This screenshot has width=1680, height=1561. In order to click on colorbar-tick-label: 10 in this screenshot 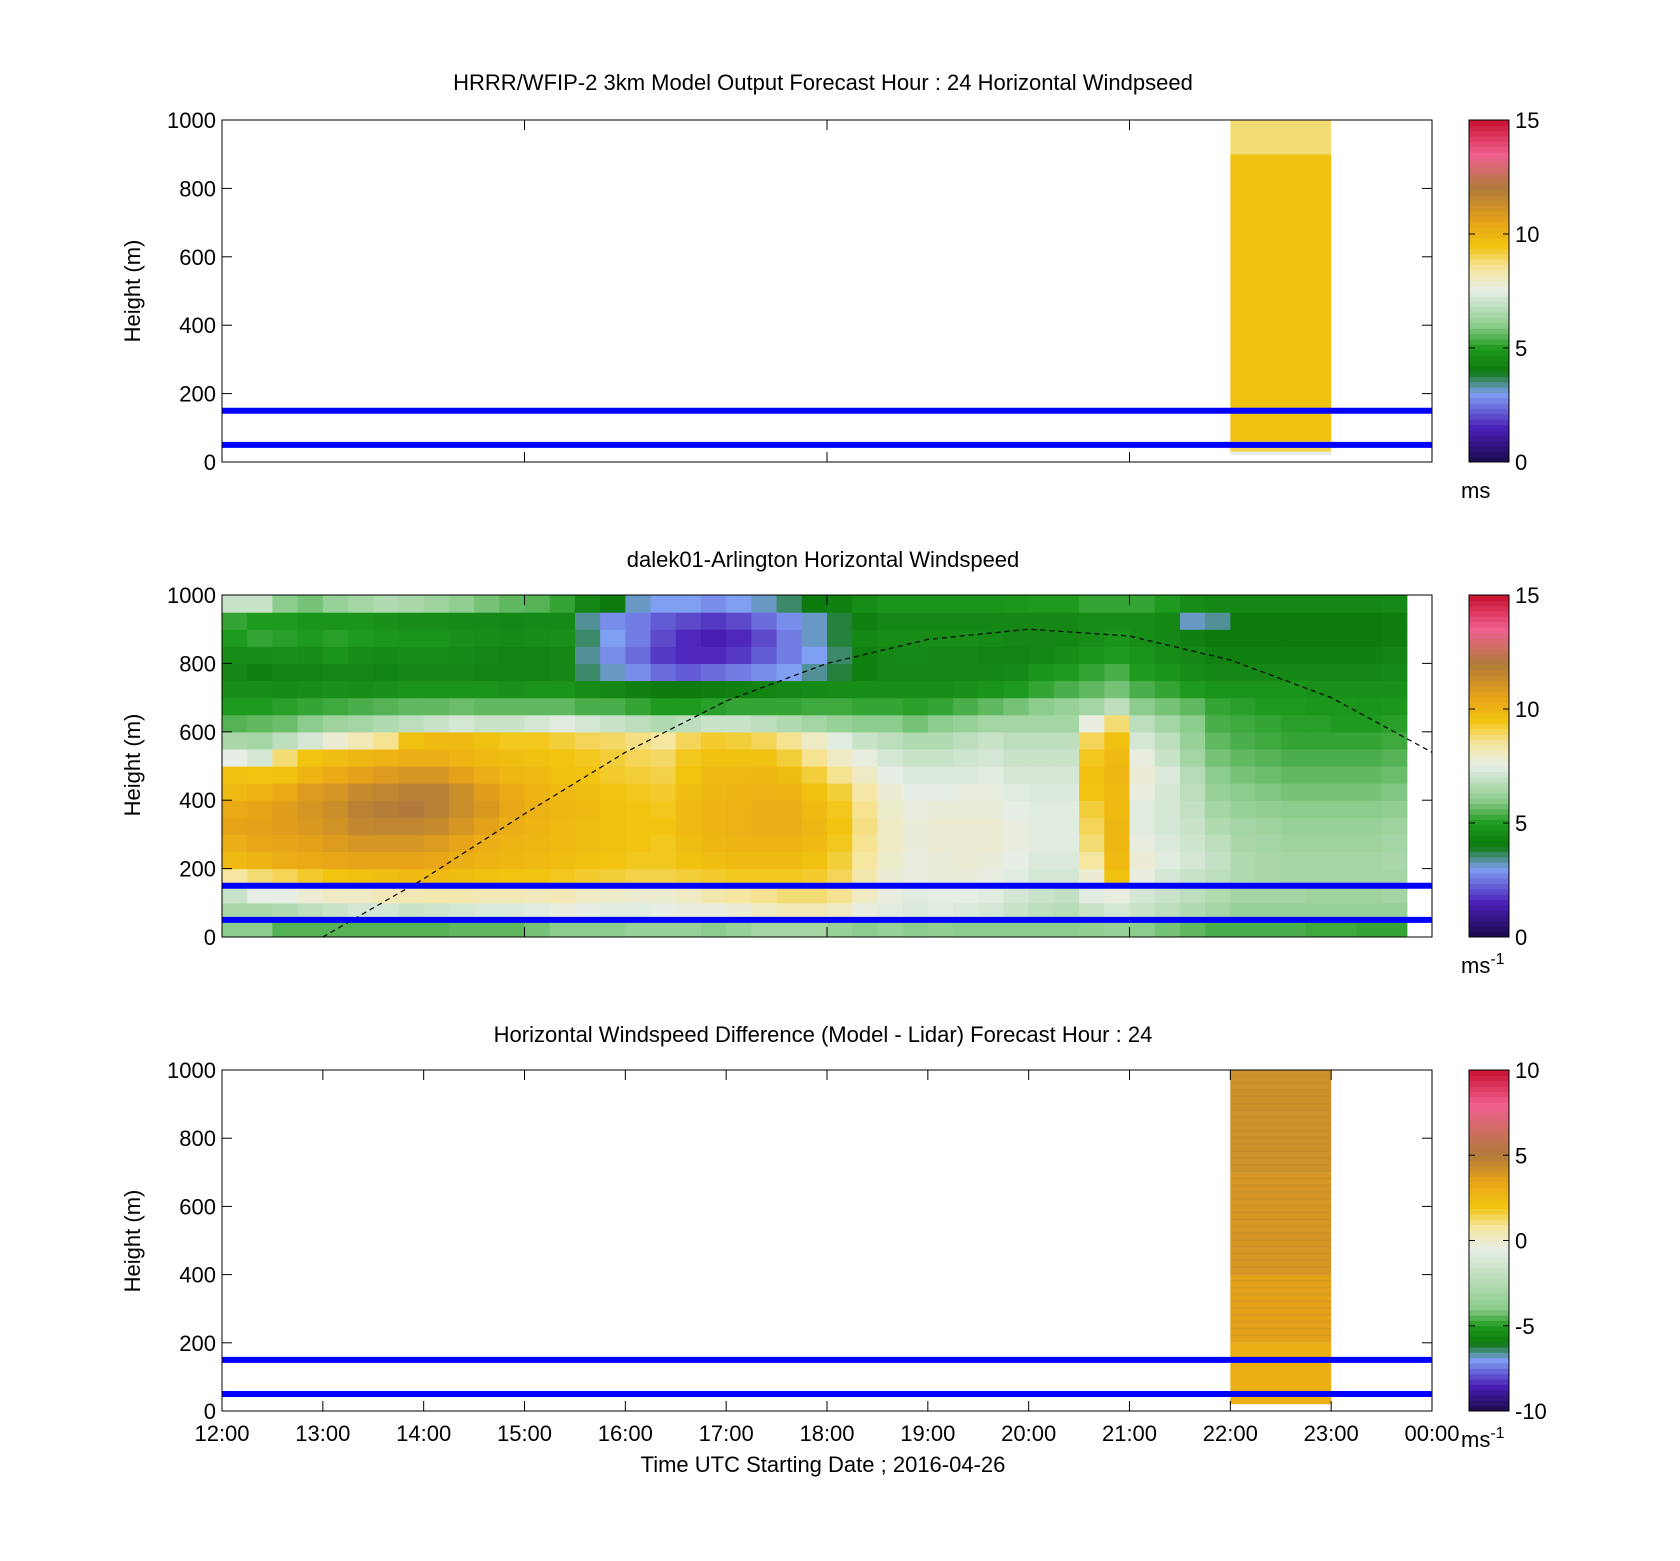, I will do `click(1527, 234)`.